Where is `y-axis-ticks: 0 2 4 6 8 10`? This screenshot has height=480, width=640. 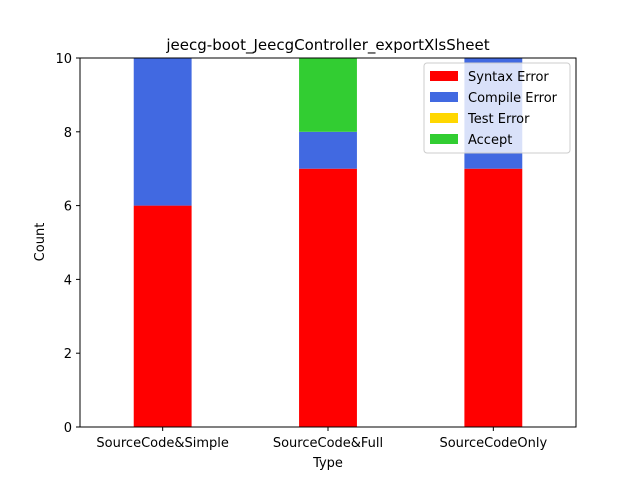
y-axis-ticks: 0 2 4 6 8 10 is located at coordinates (67, 244).